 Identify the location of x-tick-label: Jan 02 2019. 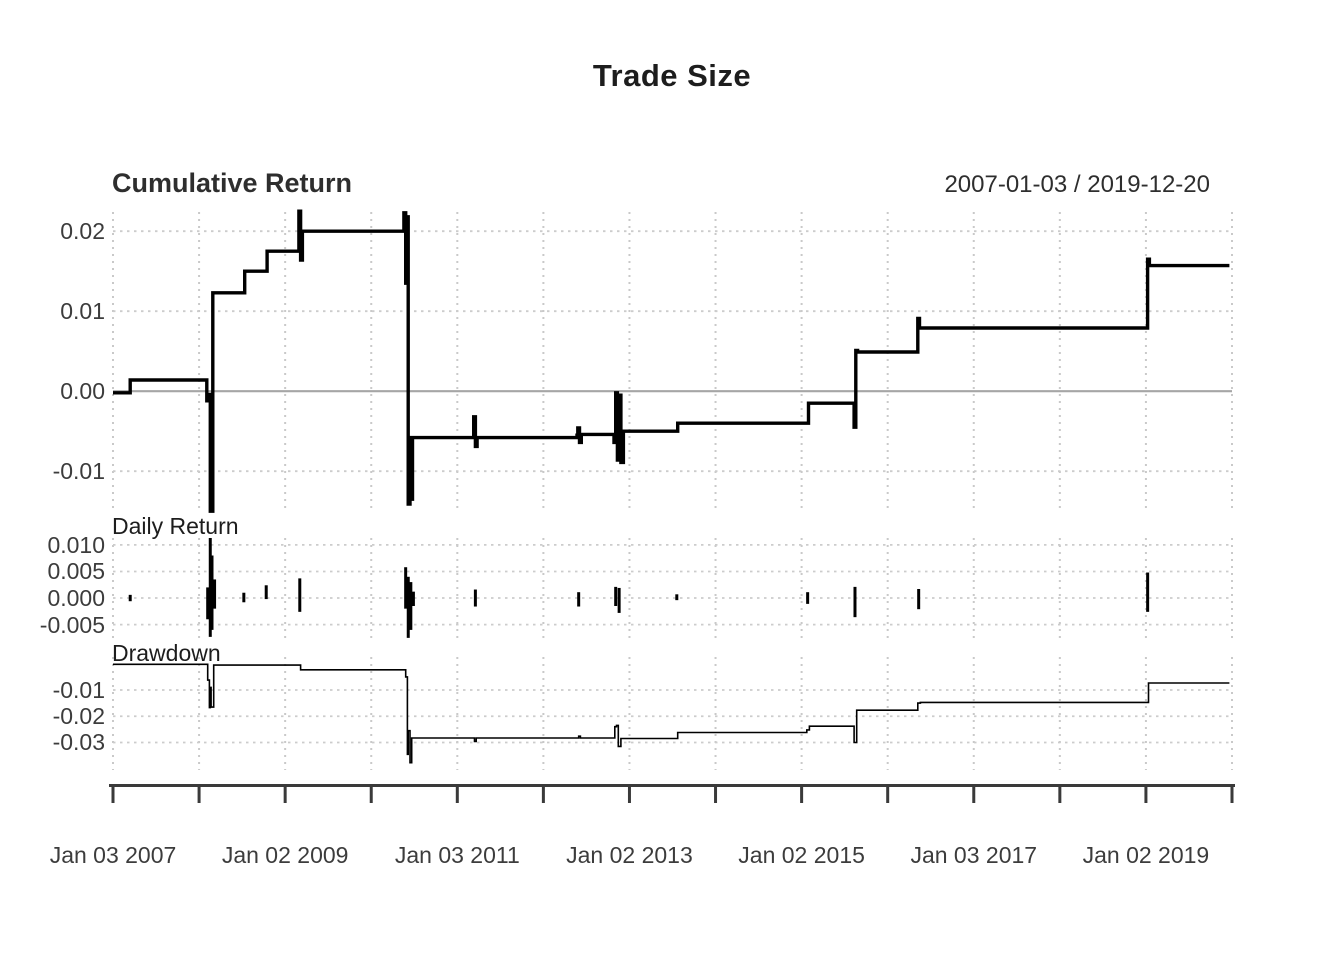
(1146, 855).